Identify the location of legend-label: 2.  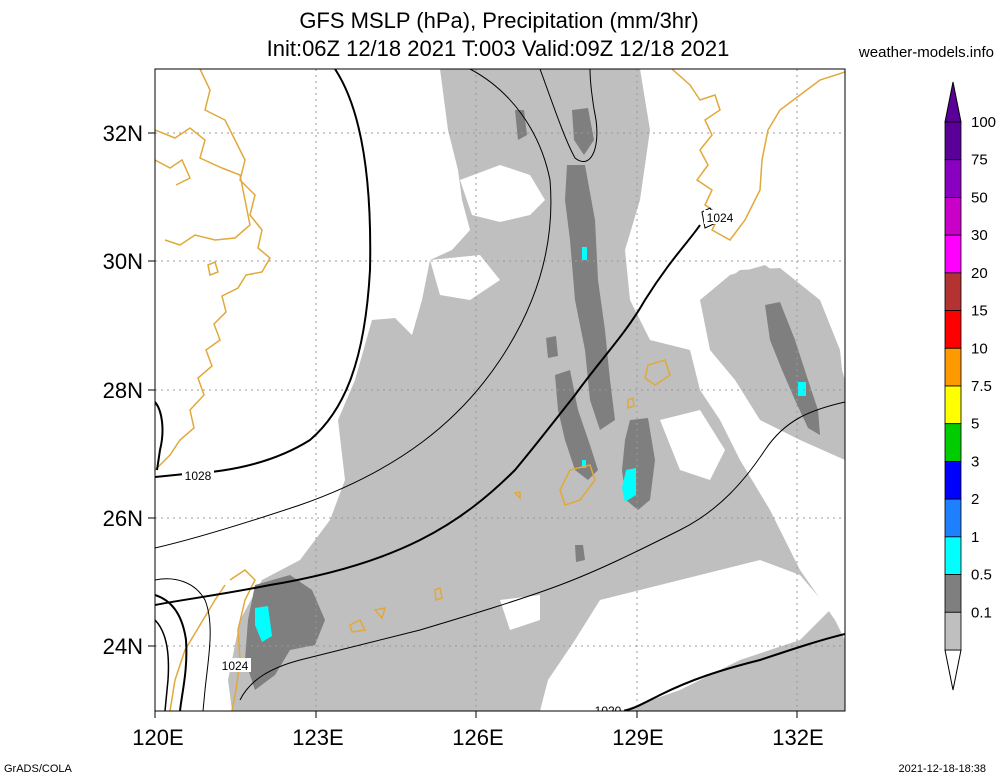
(975, 499).